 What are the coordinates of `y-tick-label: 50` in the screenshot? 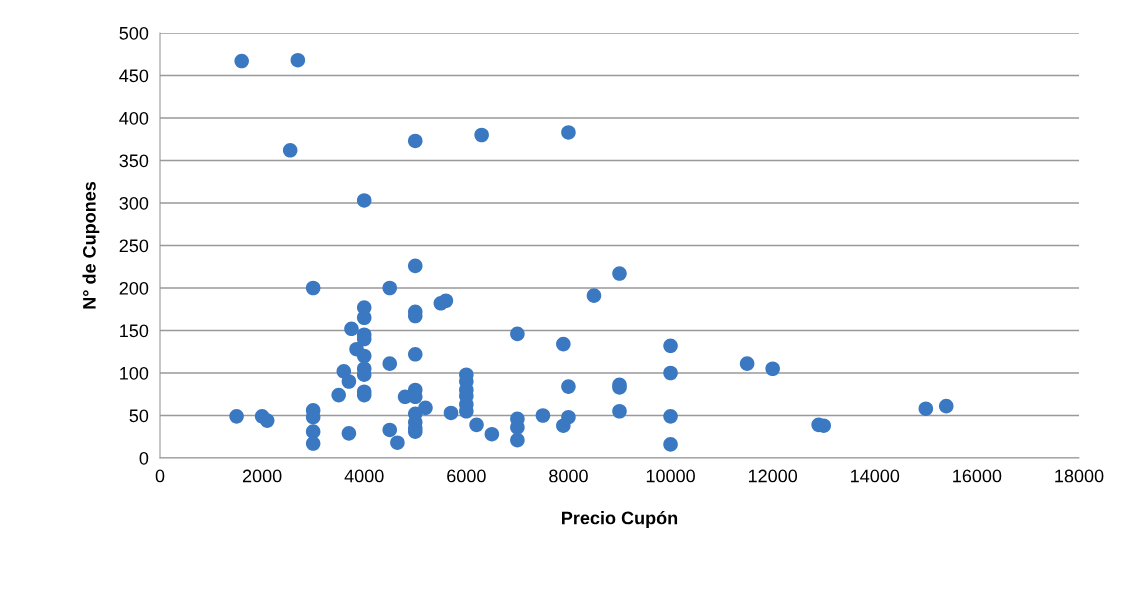 It's located at (139, 416).